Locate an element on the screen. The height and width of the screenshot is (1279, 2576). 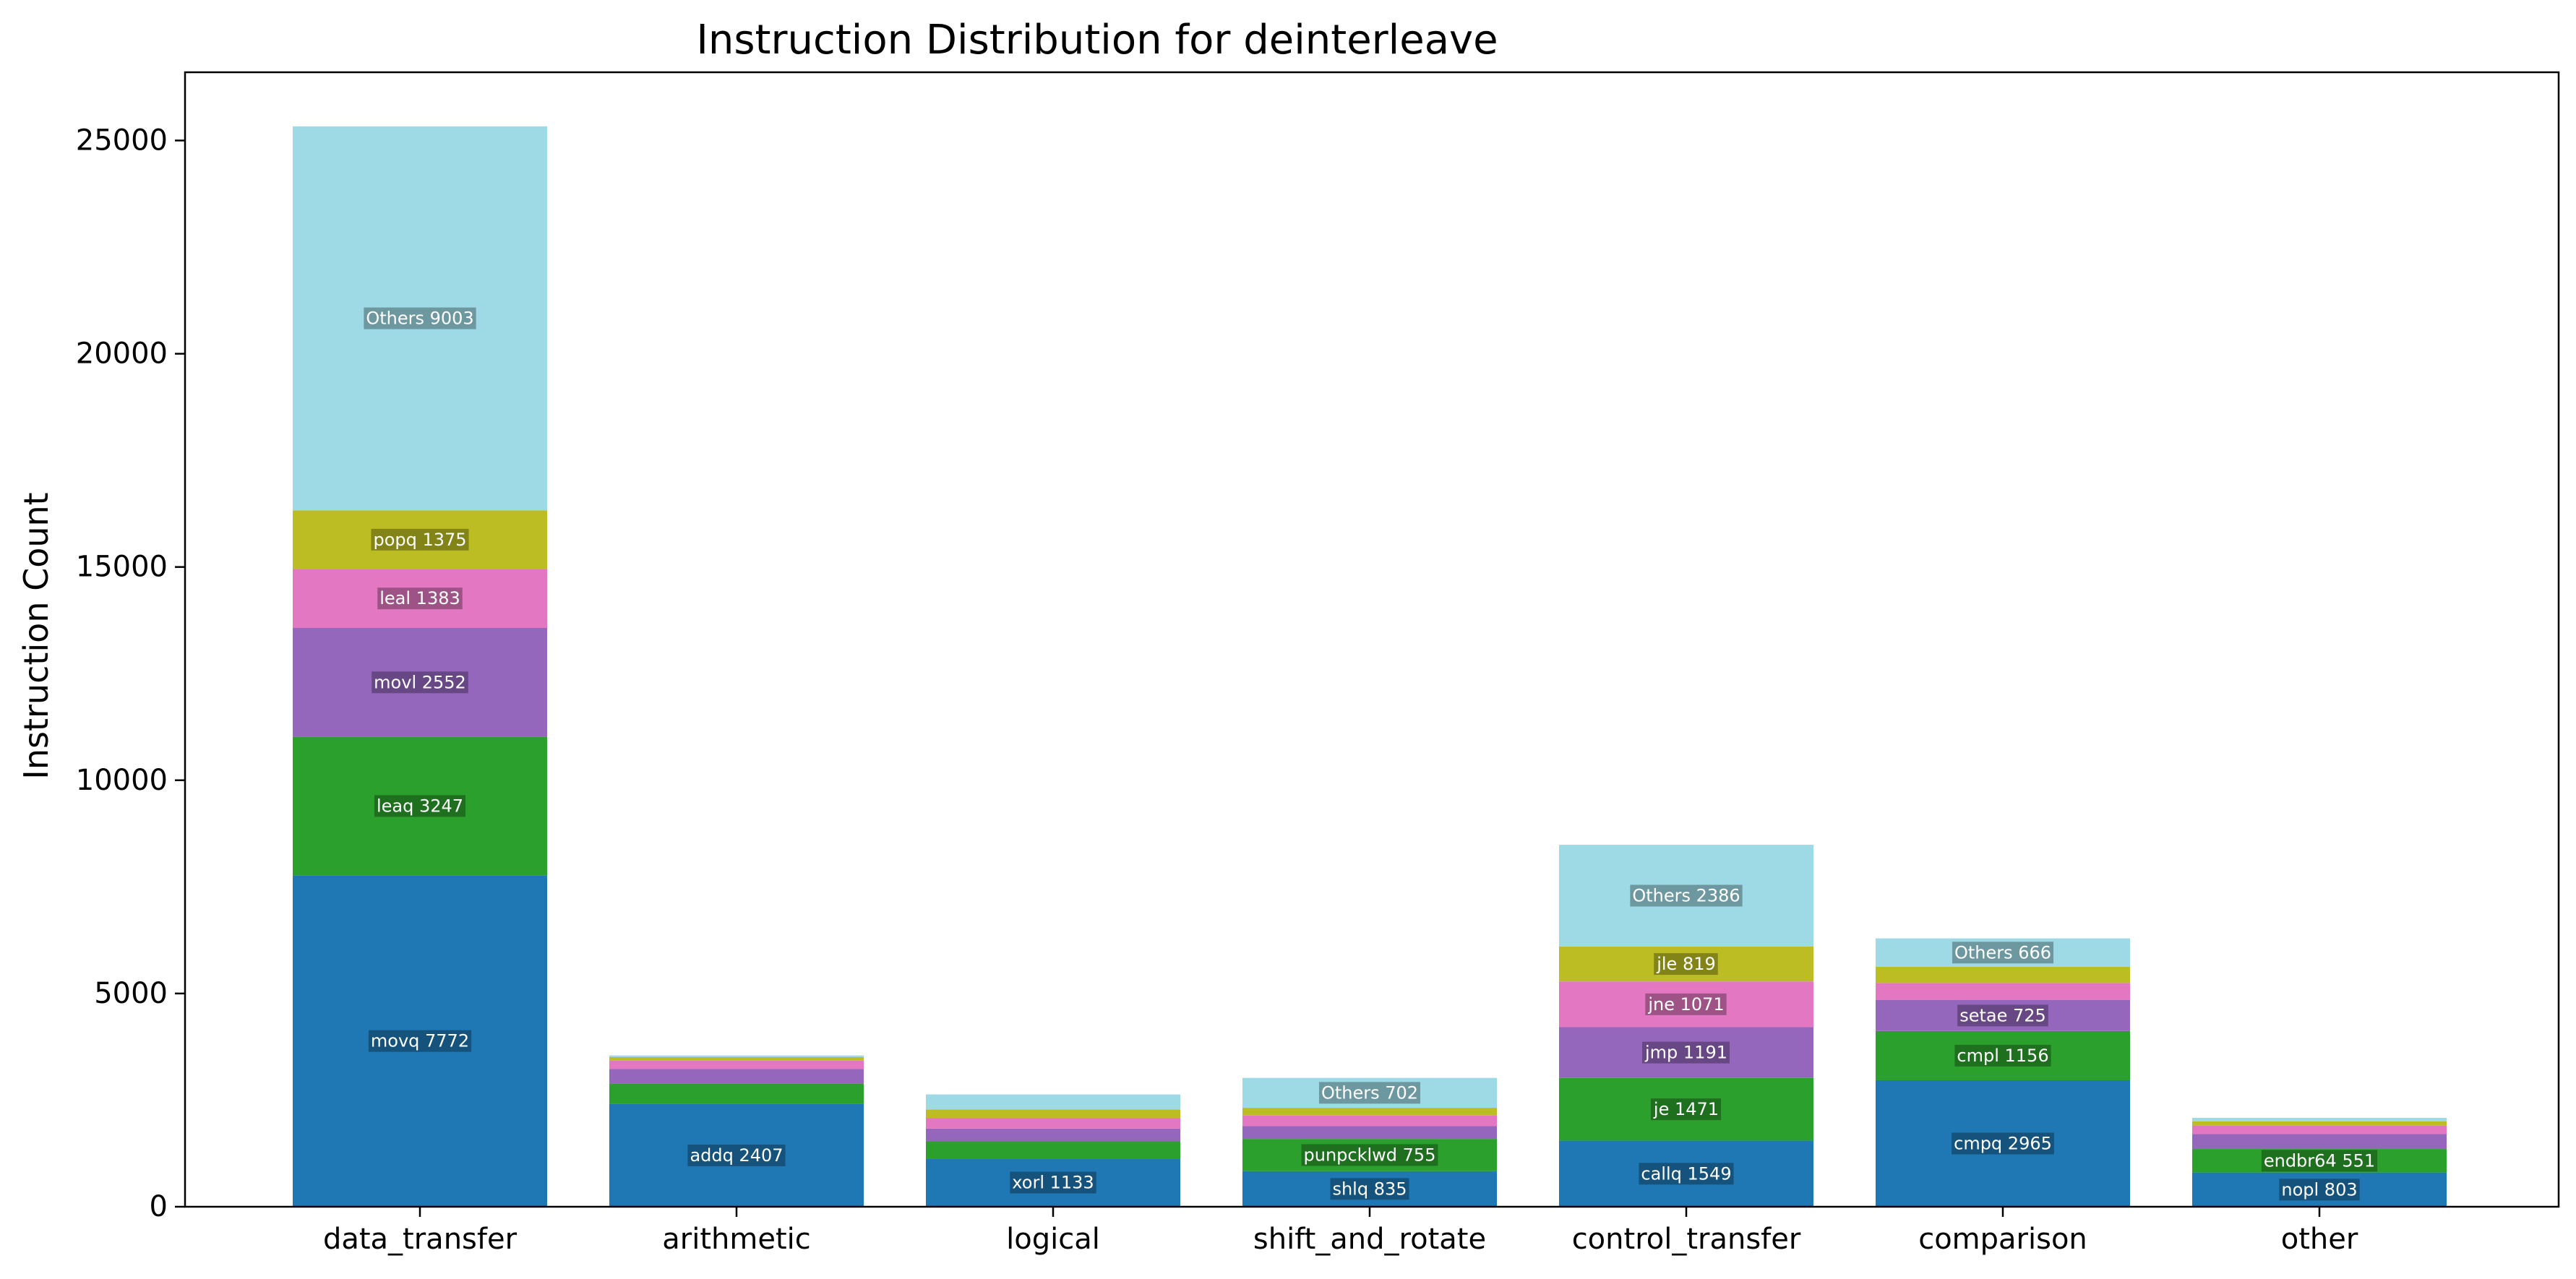
segment-label-text: nopl 803 is located at coordinates (2319, 1189).